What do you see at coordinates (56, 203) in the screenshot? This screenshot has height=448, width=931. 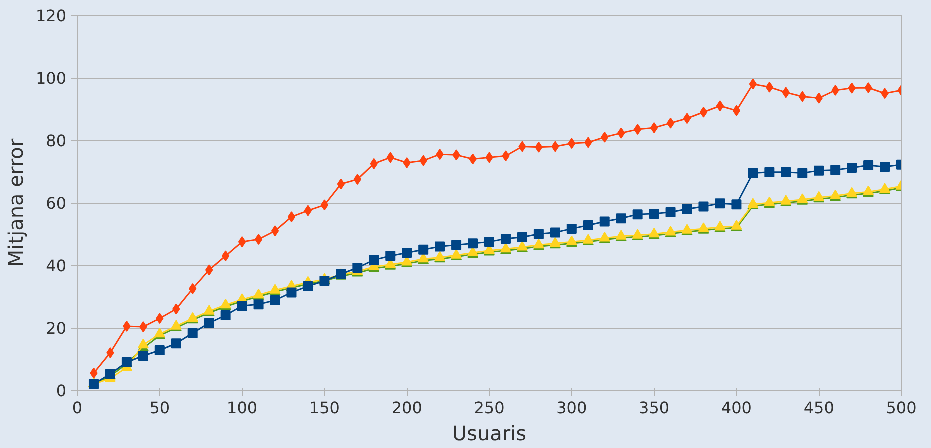 I see `y-tick-label: 60` at bounding box center [56, 203].